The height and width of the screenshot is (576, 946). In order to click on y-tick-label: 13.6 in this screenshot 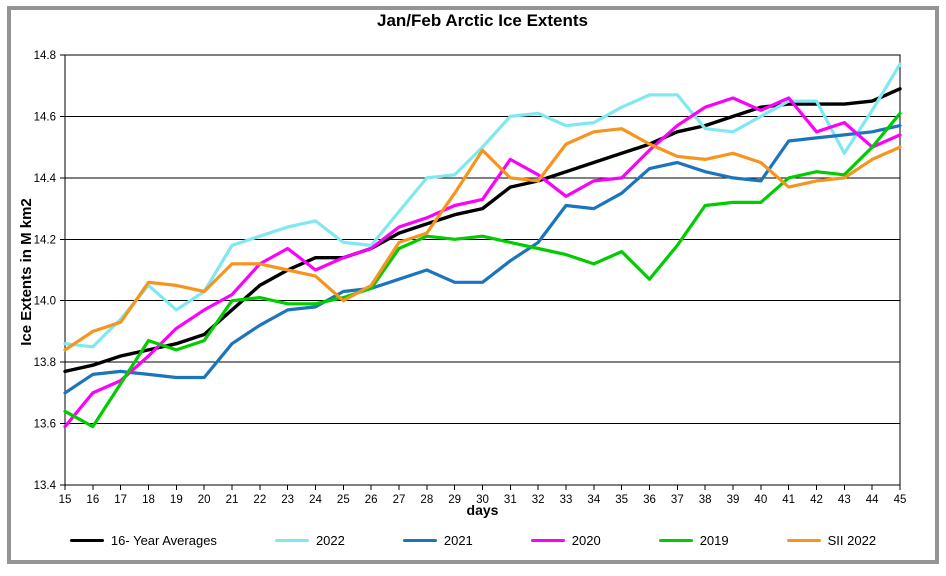, I will do `click(45, 425)`.